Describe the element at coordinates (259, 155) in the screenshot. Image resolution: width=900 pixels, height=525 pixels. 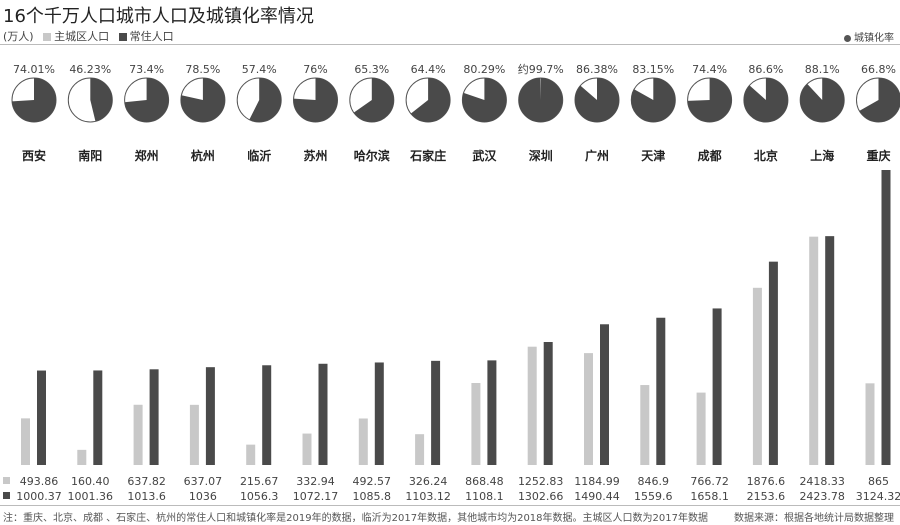
I see `category-label: 临沂` at that location.